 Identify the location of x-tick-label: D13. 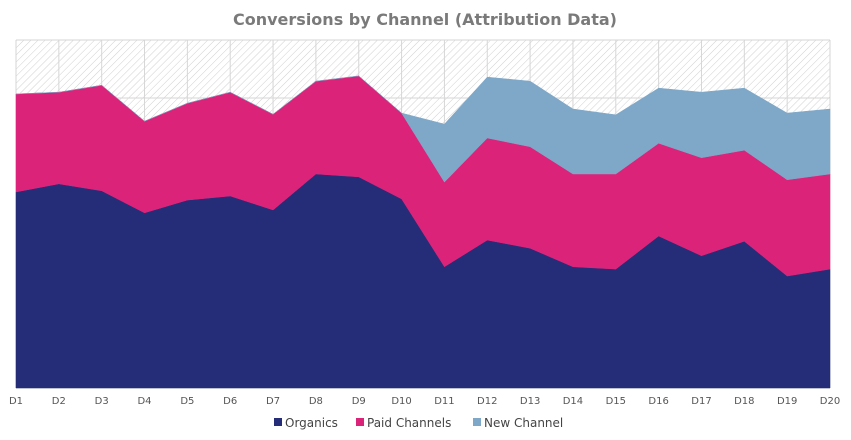
(530, 401).